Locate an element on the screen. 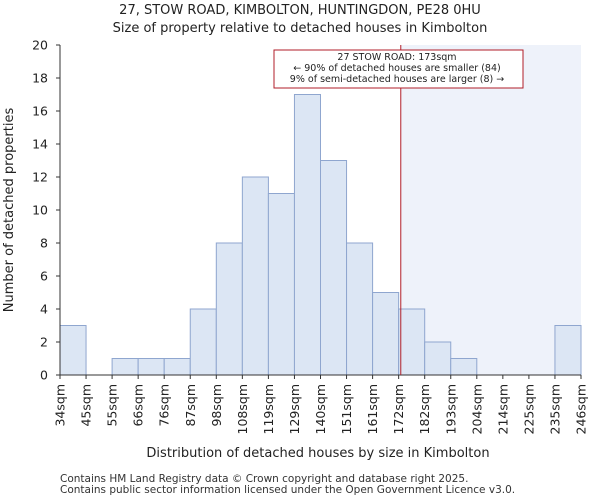 This screenshot has width=600, height=500. x-tick-label: 55sqm is located at coordinates (112, 405).